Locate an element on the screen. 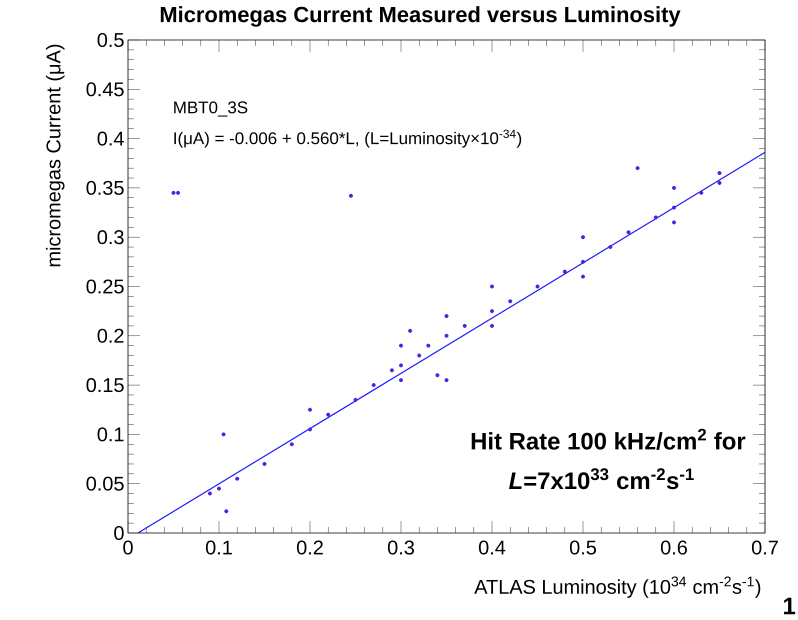 The width and height of the screenshot is (798, 620). x-axis-title: ATLAS Luminosity (10$^{34}$ cm$^{-2}$s$^{-1}$) is located at coordinates (617, 587).